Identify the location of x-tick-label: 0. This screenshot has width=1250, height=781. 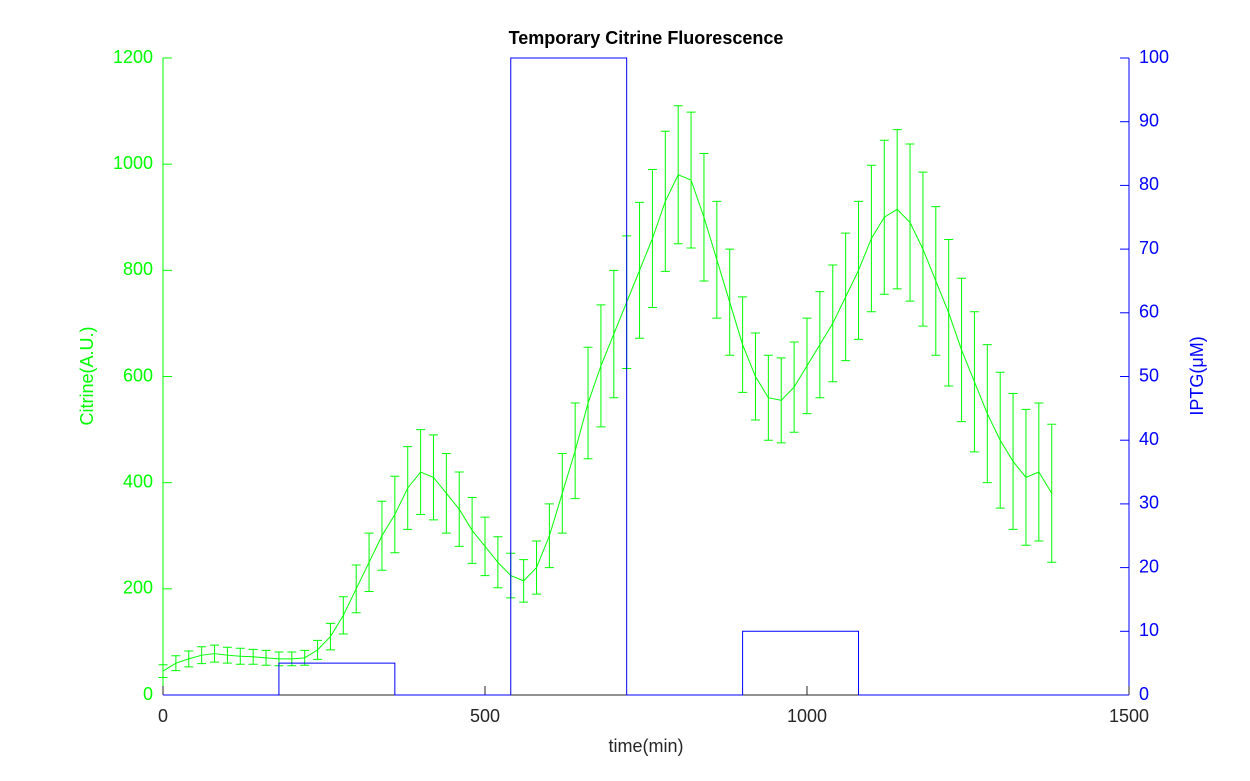
(163, 716).